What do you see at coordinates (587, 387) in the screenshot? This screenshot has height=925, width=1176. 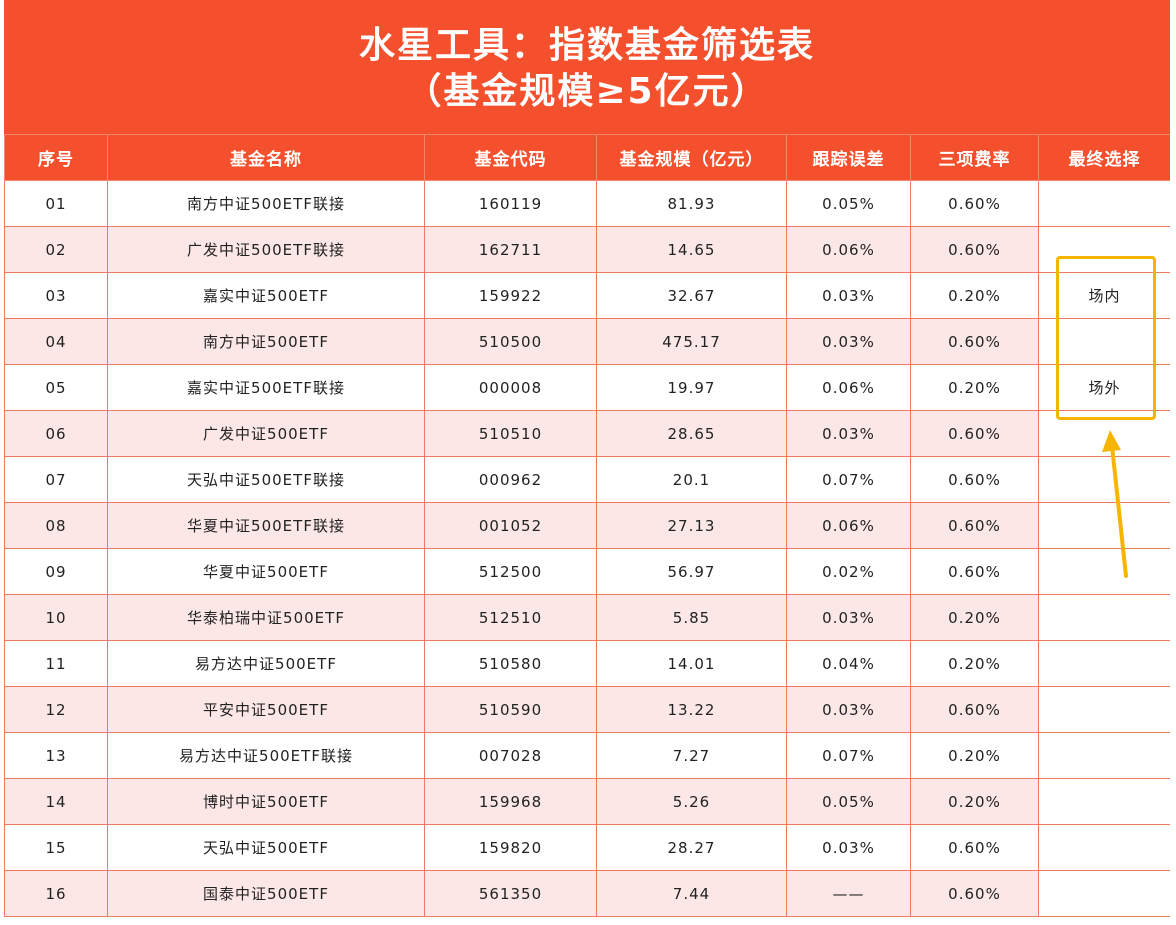 I see `table-row: 05 嘉实中证500ETF联接 000008 19.97 0.06% 0.20% 场外` at bounding box center [587, 387].